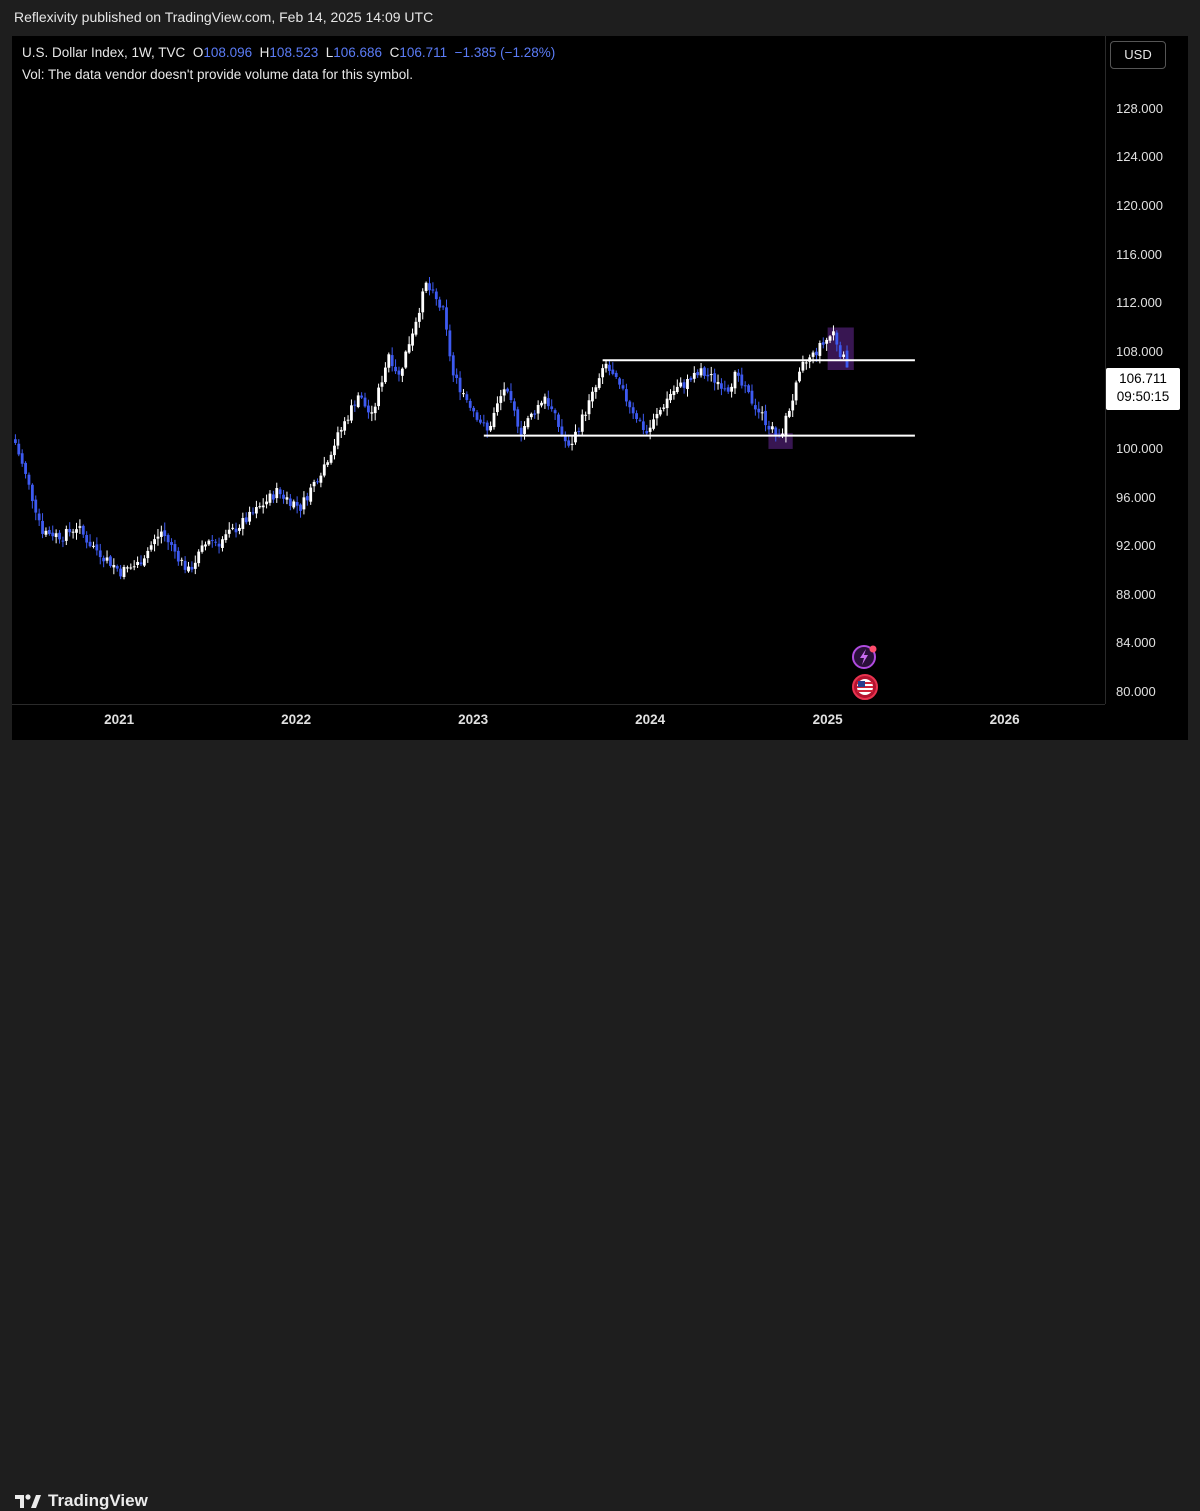 Image resolution: width=1200 pixels, height=1511 pixels. Describe the element at coordinates (104, 52) in the screenshot. I see `symbol-label: U.S. Dollar Index, 1W, TVC` at that location.